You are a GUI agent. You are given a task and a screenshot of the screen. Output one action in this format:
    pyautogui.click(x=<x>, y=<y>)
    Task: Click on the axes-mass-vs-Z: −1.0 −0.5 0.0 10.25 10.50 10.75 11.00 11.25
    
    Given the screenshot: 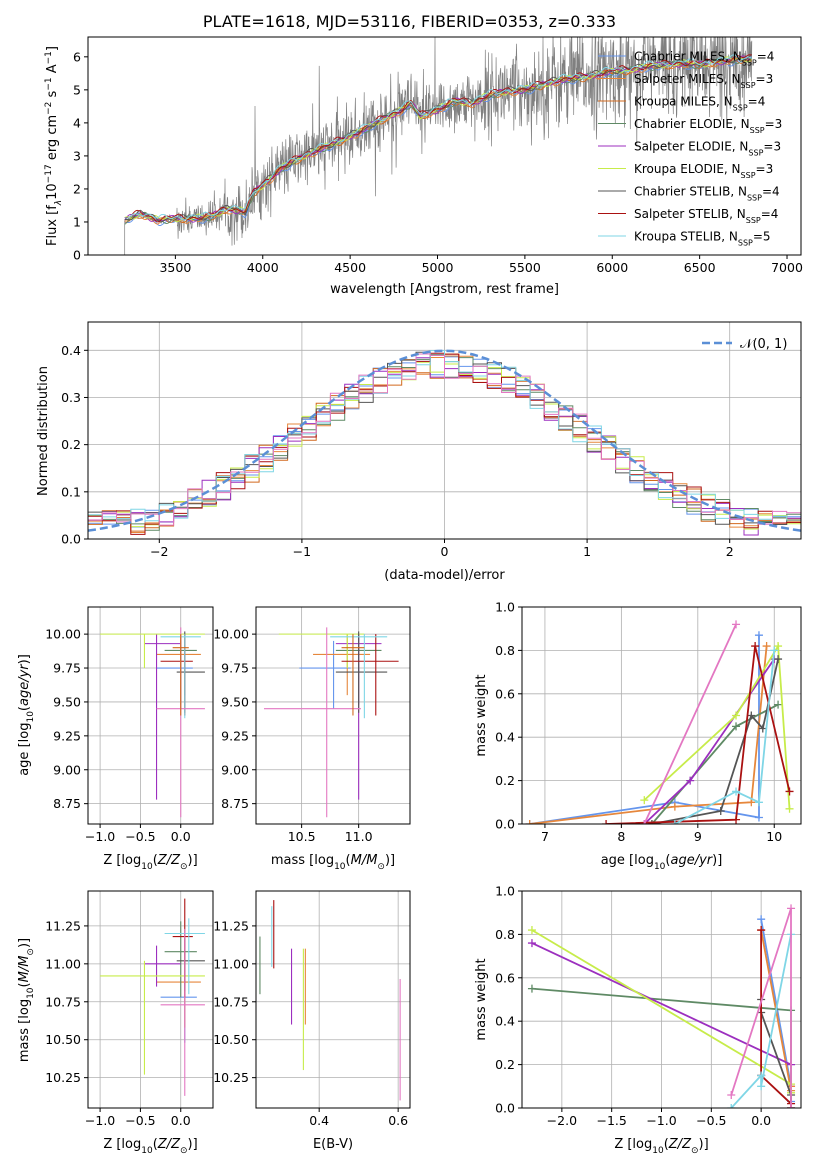 What is the action you would take?
    pyautogui.click(x=129, y=1009)
    